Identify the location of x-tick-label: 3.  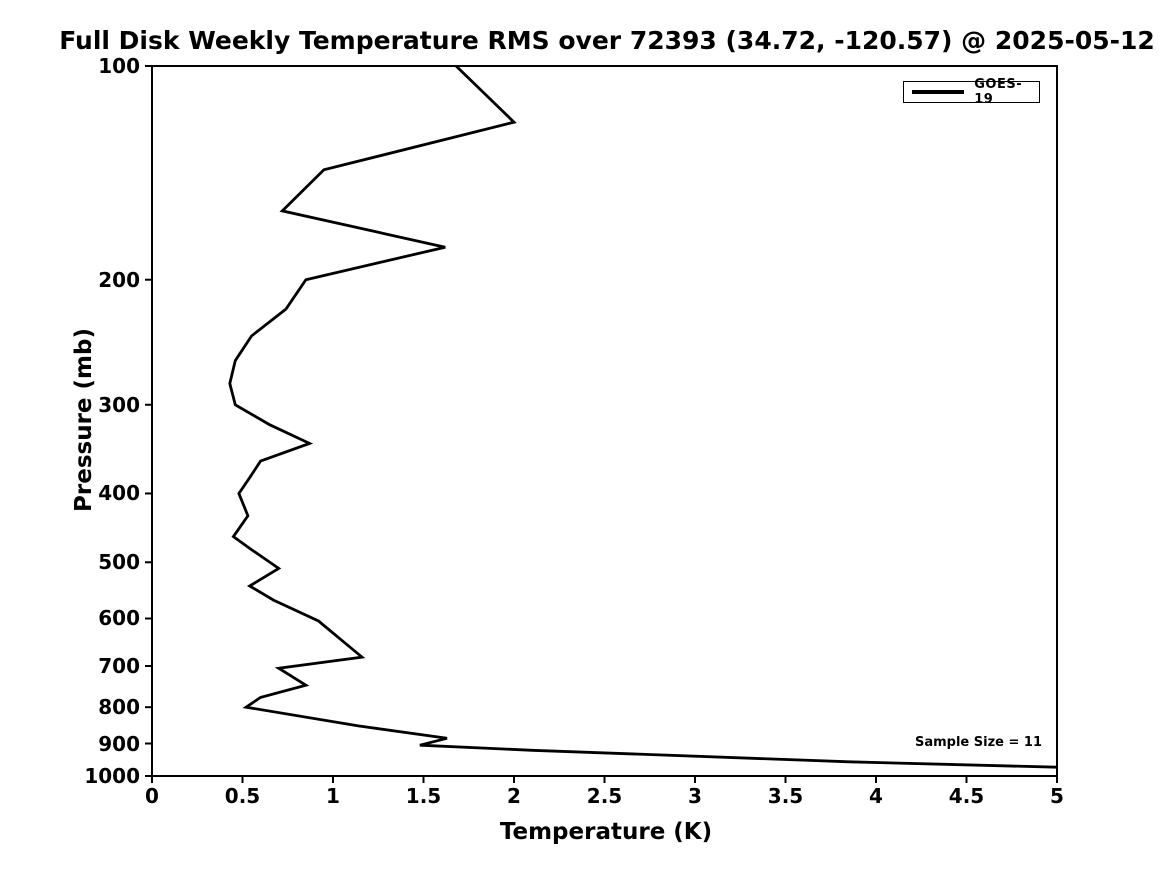
(695, 796).